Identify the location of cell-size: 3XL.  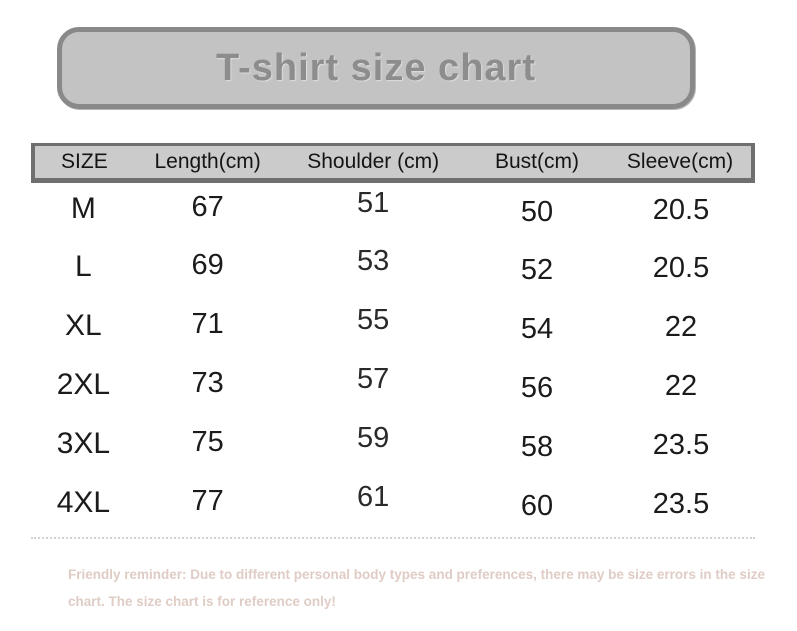
(83, 443).